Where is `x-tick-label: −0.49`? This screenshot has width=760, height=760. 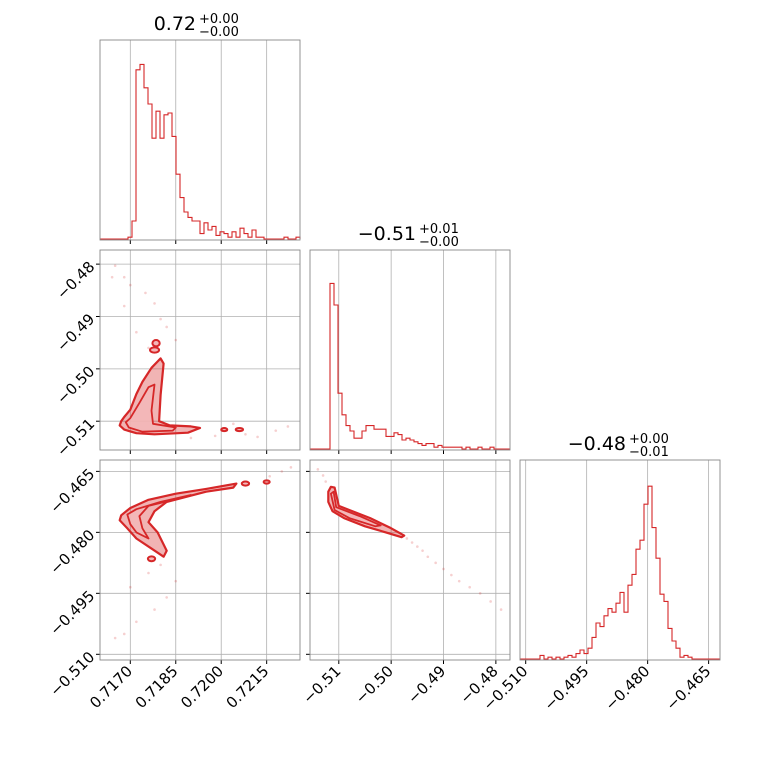 x-tick-label: −0.49 is located at coordinates (426, 684).